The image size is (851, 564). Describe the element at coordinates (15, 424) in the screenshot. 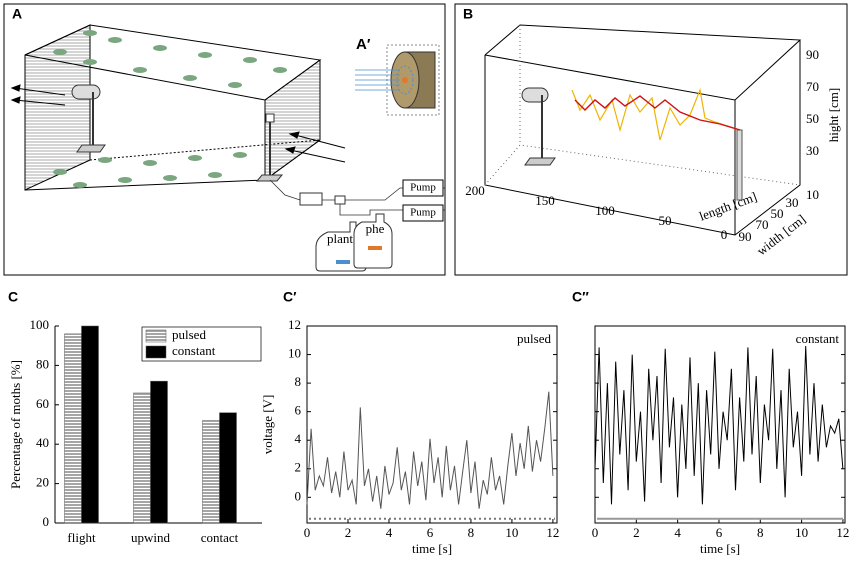

I see `y-axis-label: Percentage of moths [%]` at that location.